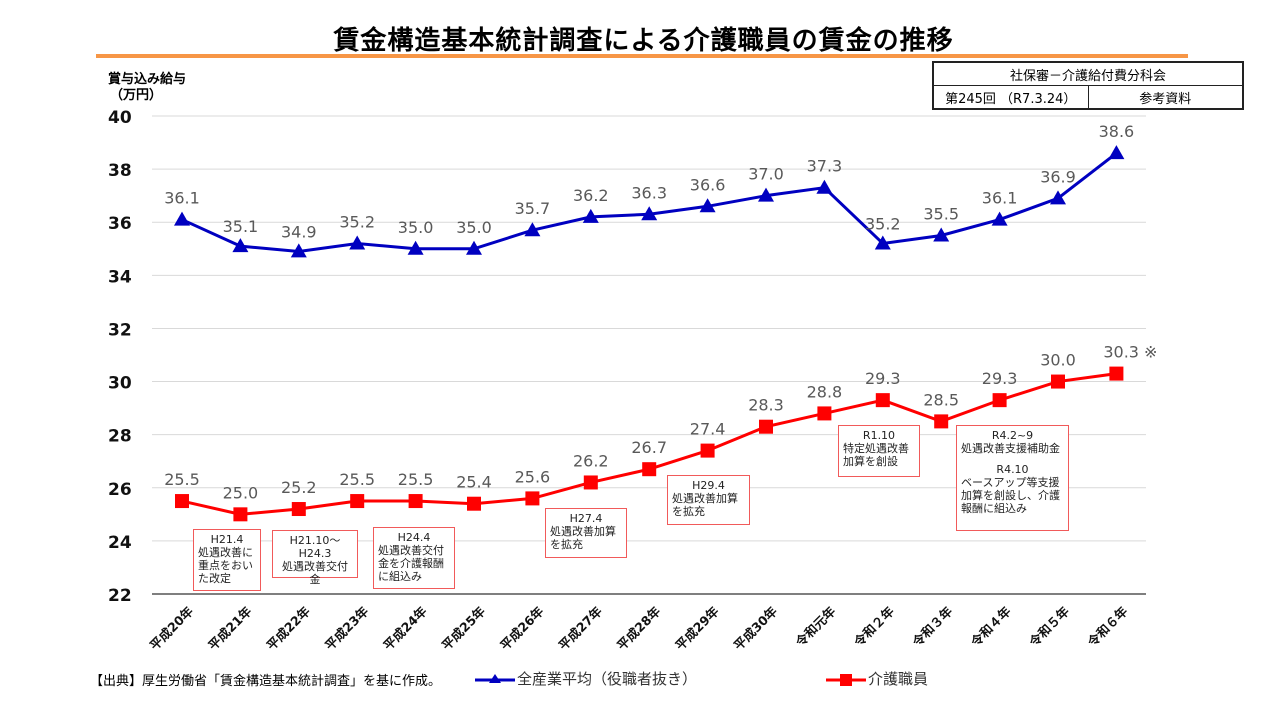 This screenshot has height=721, width=1287. What do you see at coordinates (414, 558) in the screenshot?
I see `annotation-box: H24.4 処遇改善交付 金を介護報酬 に組込み` at bounding box center [414, 558].